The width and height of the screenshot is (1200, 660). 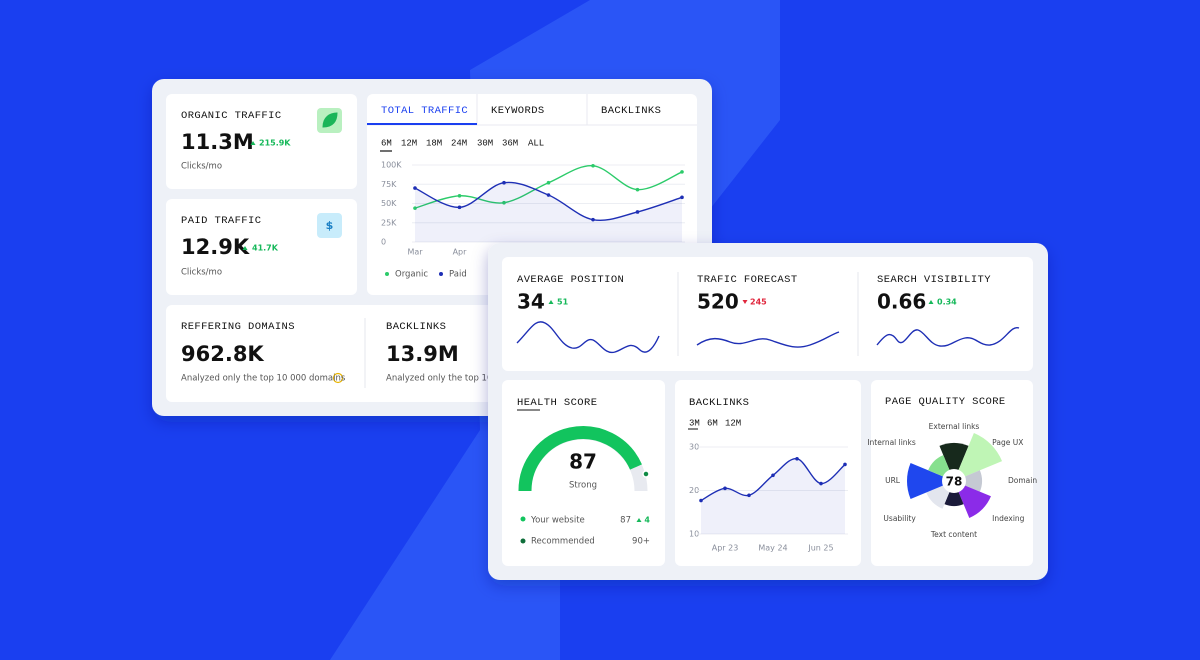 What do you see at coordinates (712, 423) in the screenshot?
I see `range-option: 6M` at bounding box center [712, 423].